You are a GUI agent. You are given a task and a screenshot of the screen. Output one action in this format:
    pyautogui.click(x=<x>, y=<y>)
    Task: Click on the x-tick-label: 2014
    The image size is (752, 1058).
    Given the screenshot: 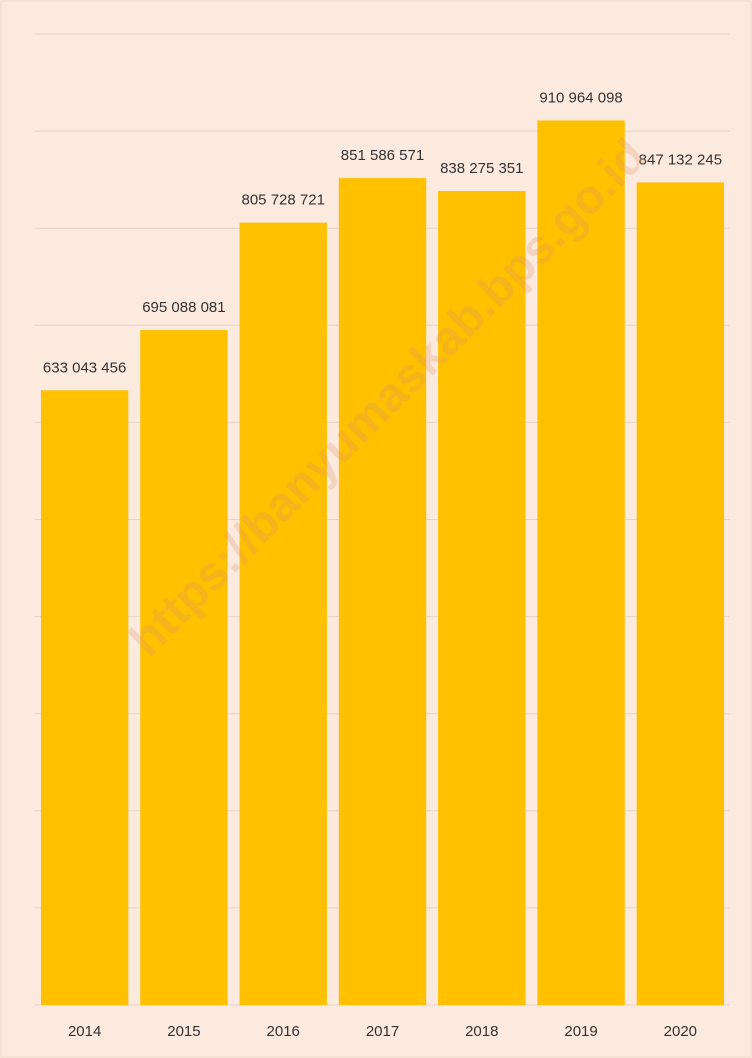 What is the action you would take?
    pyautogui.click(x=84, y=1031)
    